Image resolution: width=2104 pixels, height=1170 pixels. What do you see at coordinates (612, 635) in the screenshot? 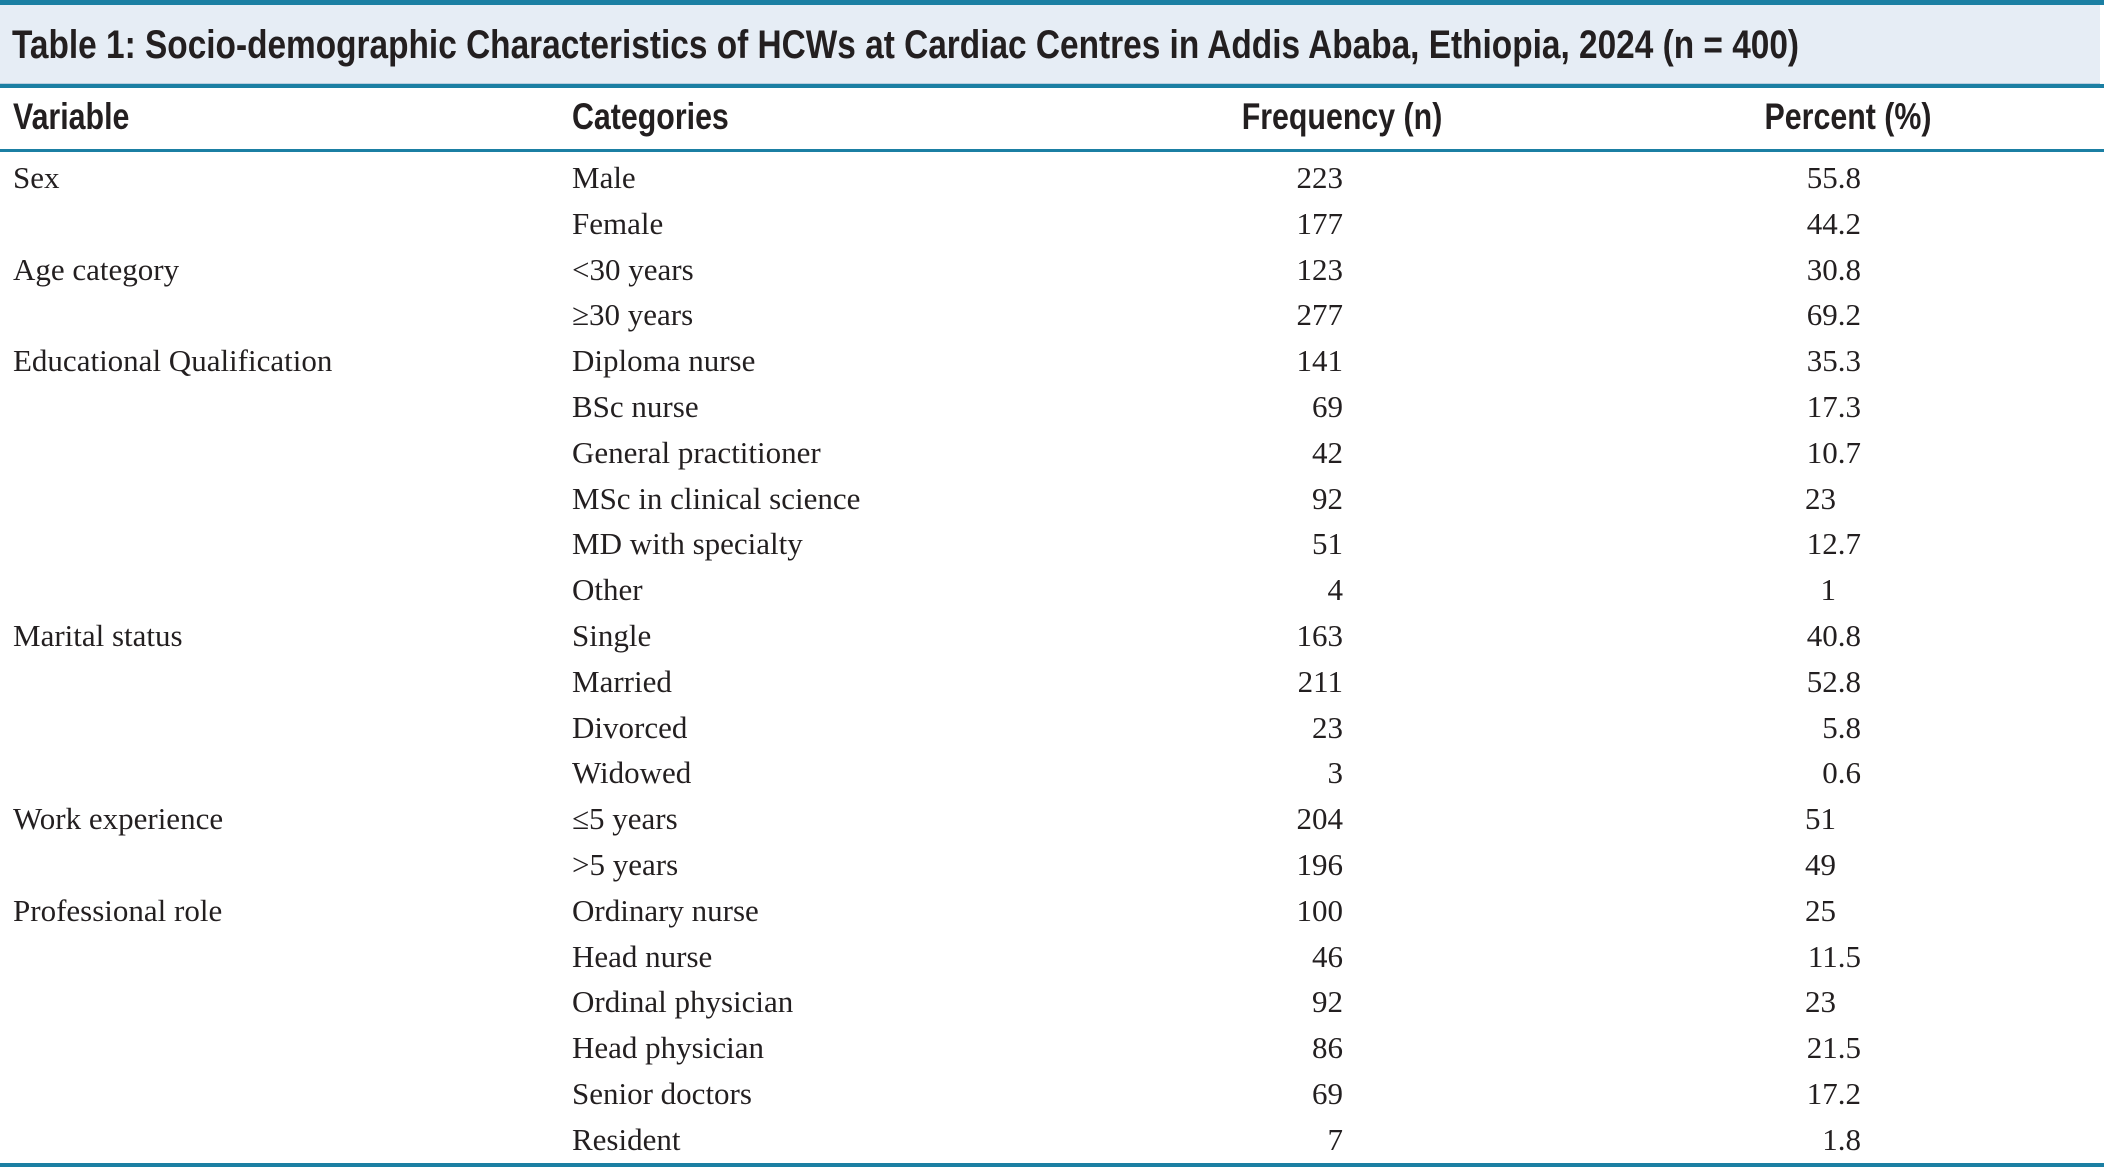
I see `category-cell: Single` at bounding box center [612, 635].